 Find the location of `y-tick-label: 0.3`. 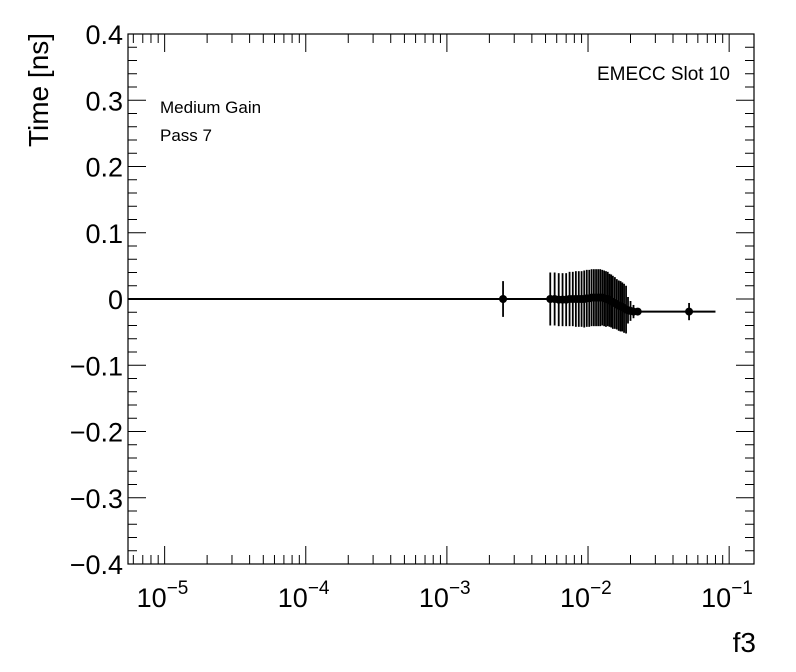

y-tick-label: 0.3 is located at coordinates (104, 101).